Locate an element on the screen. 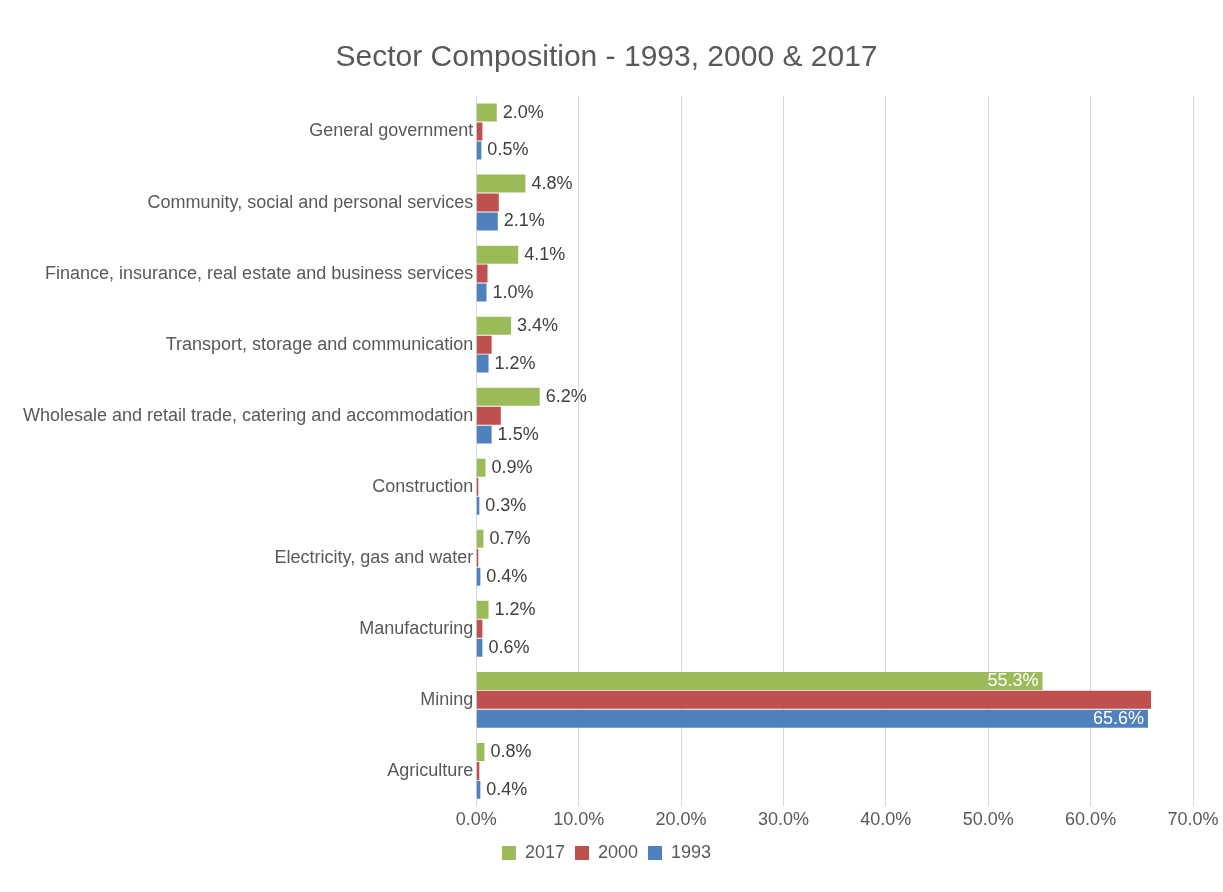  data-label: 2.0% is located at coordinates (523, 111).